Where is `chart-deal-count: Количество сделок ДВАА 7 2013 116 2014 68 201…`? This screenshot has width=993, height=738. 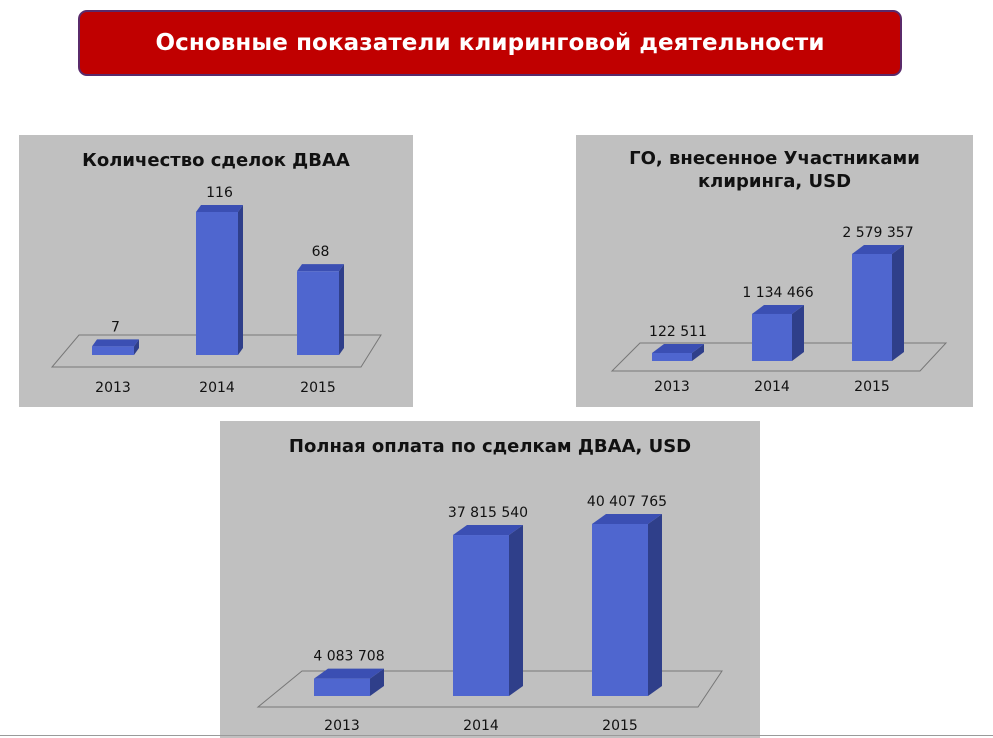
chart-deal-count: Количество сделок ДВАА 7 2013 116 2014 68 201… is located at coordinates (216, 271).